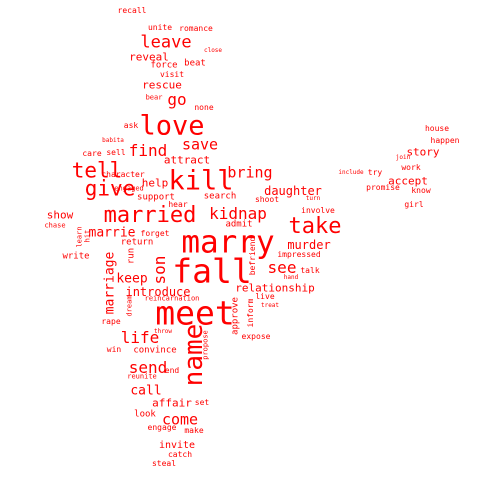 This screenshot has width=500, height=500. I want to click on word-marry: marry, so click(228, 242).